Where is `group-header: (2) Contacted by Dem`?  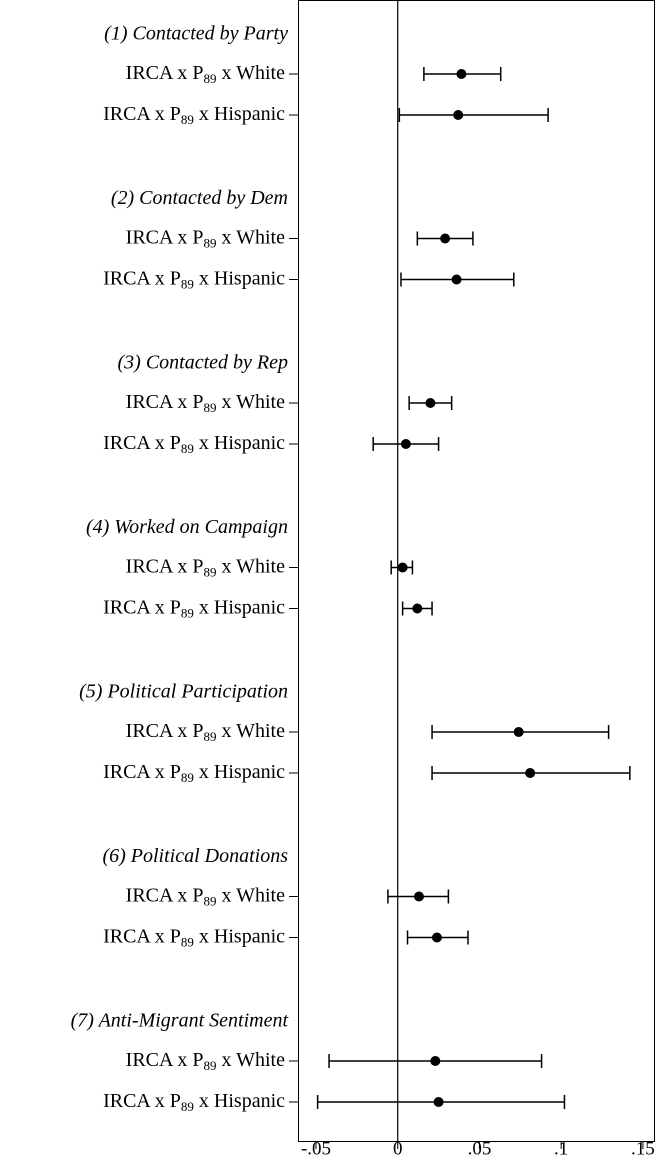
group-header: (2) Contacted by Dem is located at coordinates (199, 198).